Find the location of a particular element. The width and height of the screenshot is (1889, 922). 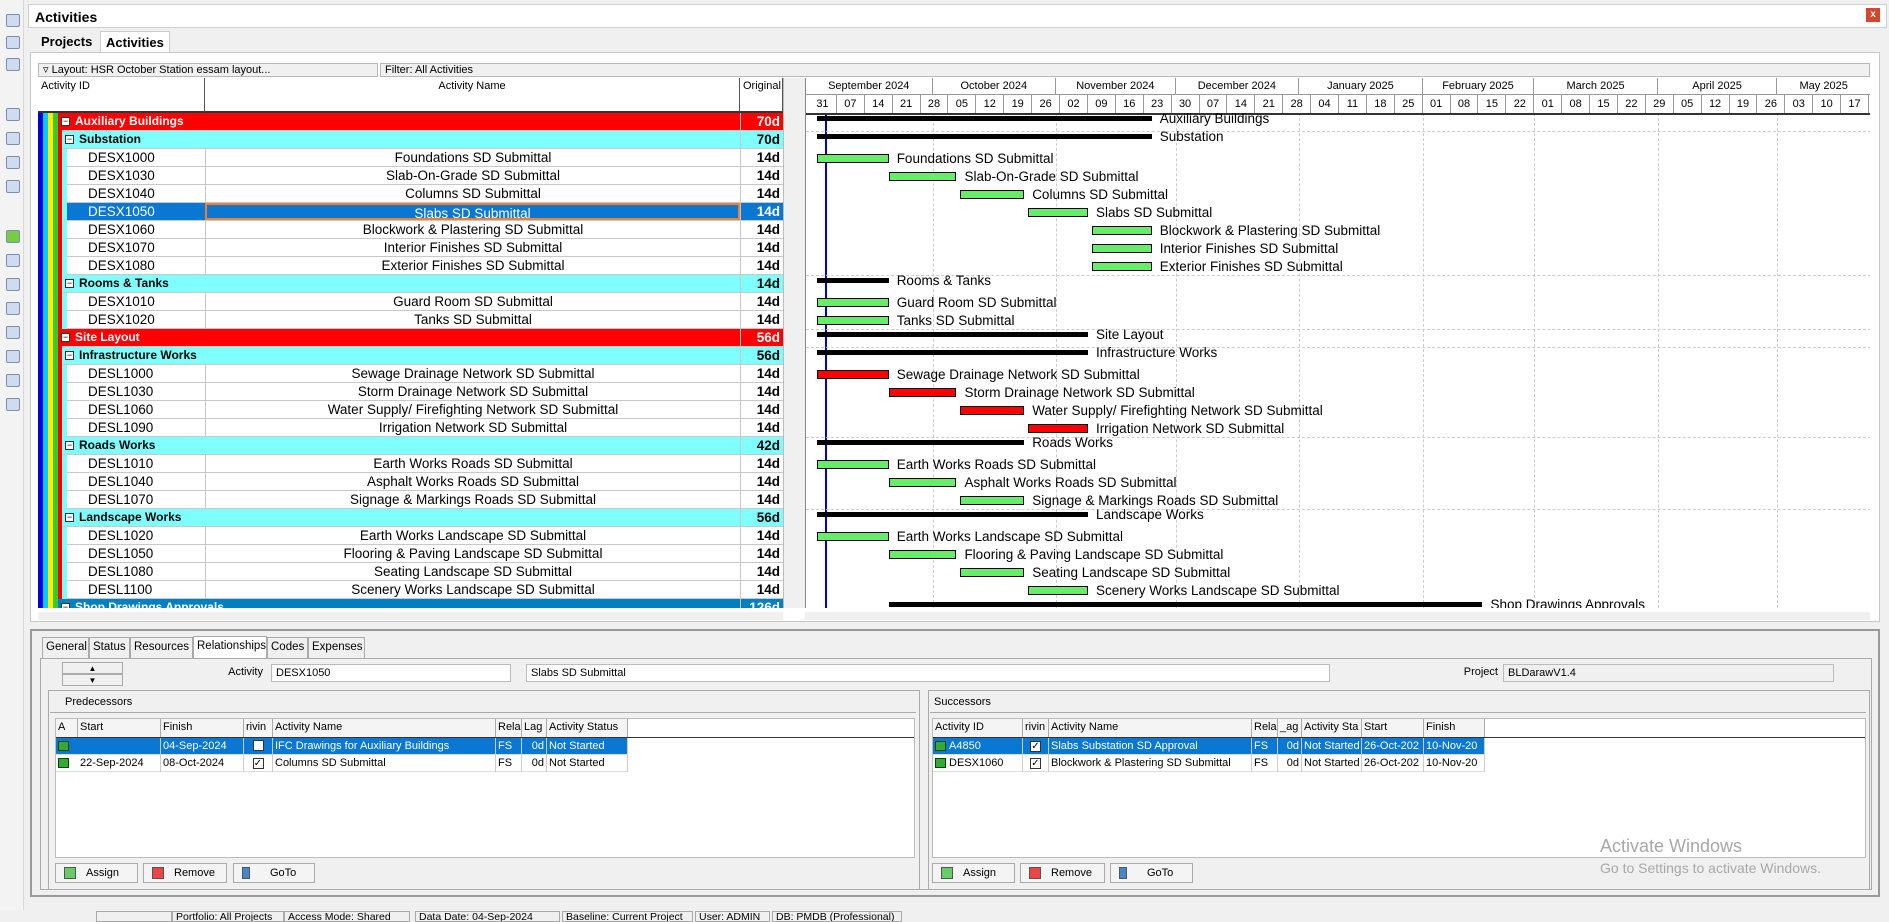

table-row: − Rooms & Tanks 14d is located at coordinates (410, 284).